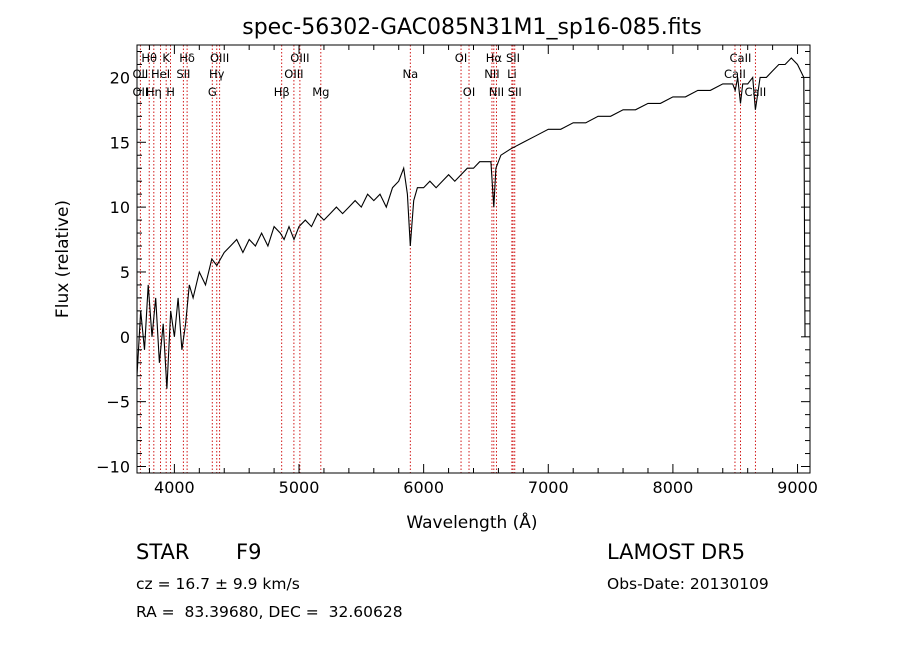 The width and height of the screenshot is (900, 649). Describe the element at coordinates (673, 487) in the screenshot. I see `x-tick-label: 8000` at that location.